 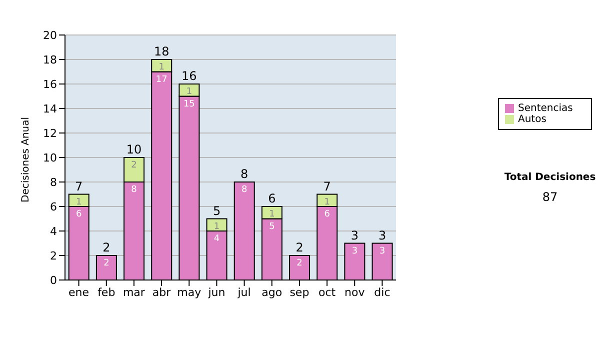 I want to click on x-tick-label: mar, so click(x=134, y=292).